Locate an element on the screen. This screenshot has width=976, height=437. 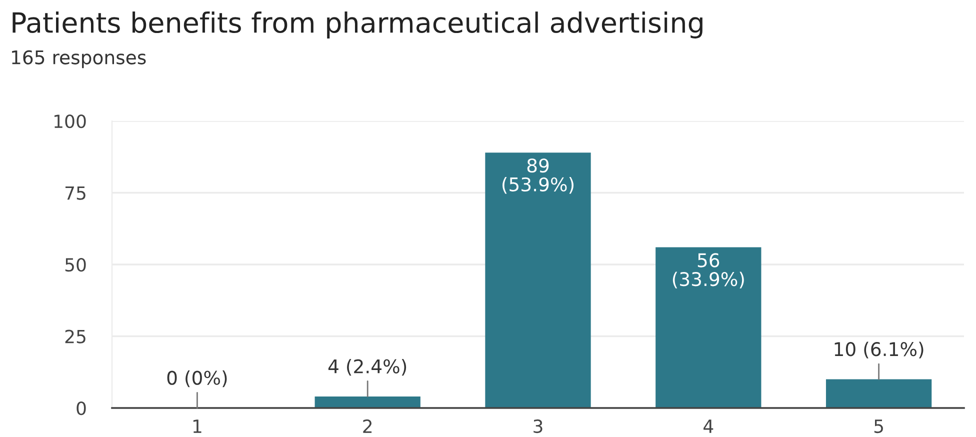
chart-title: Patients benefits from pharmaceutical advertising is located at coordinates (357, 25).